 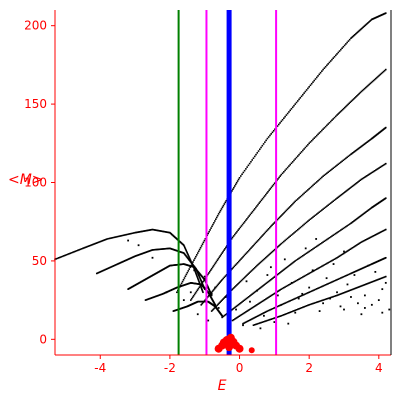 I want to click on data-point, so click(x=344, y=309).